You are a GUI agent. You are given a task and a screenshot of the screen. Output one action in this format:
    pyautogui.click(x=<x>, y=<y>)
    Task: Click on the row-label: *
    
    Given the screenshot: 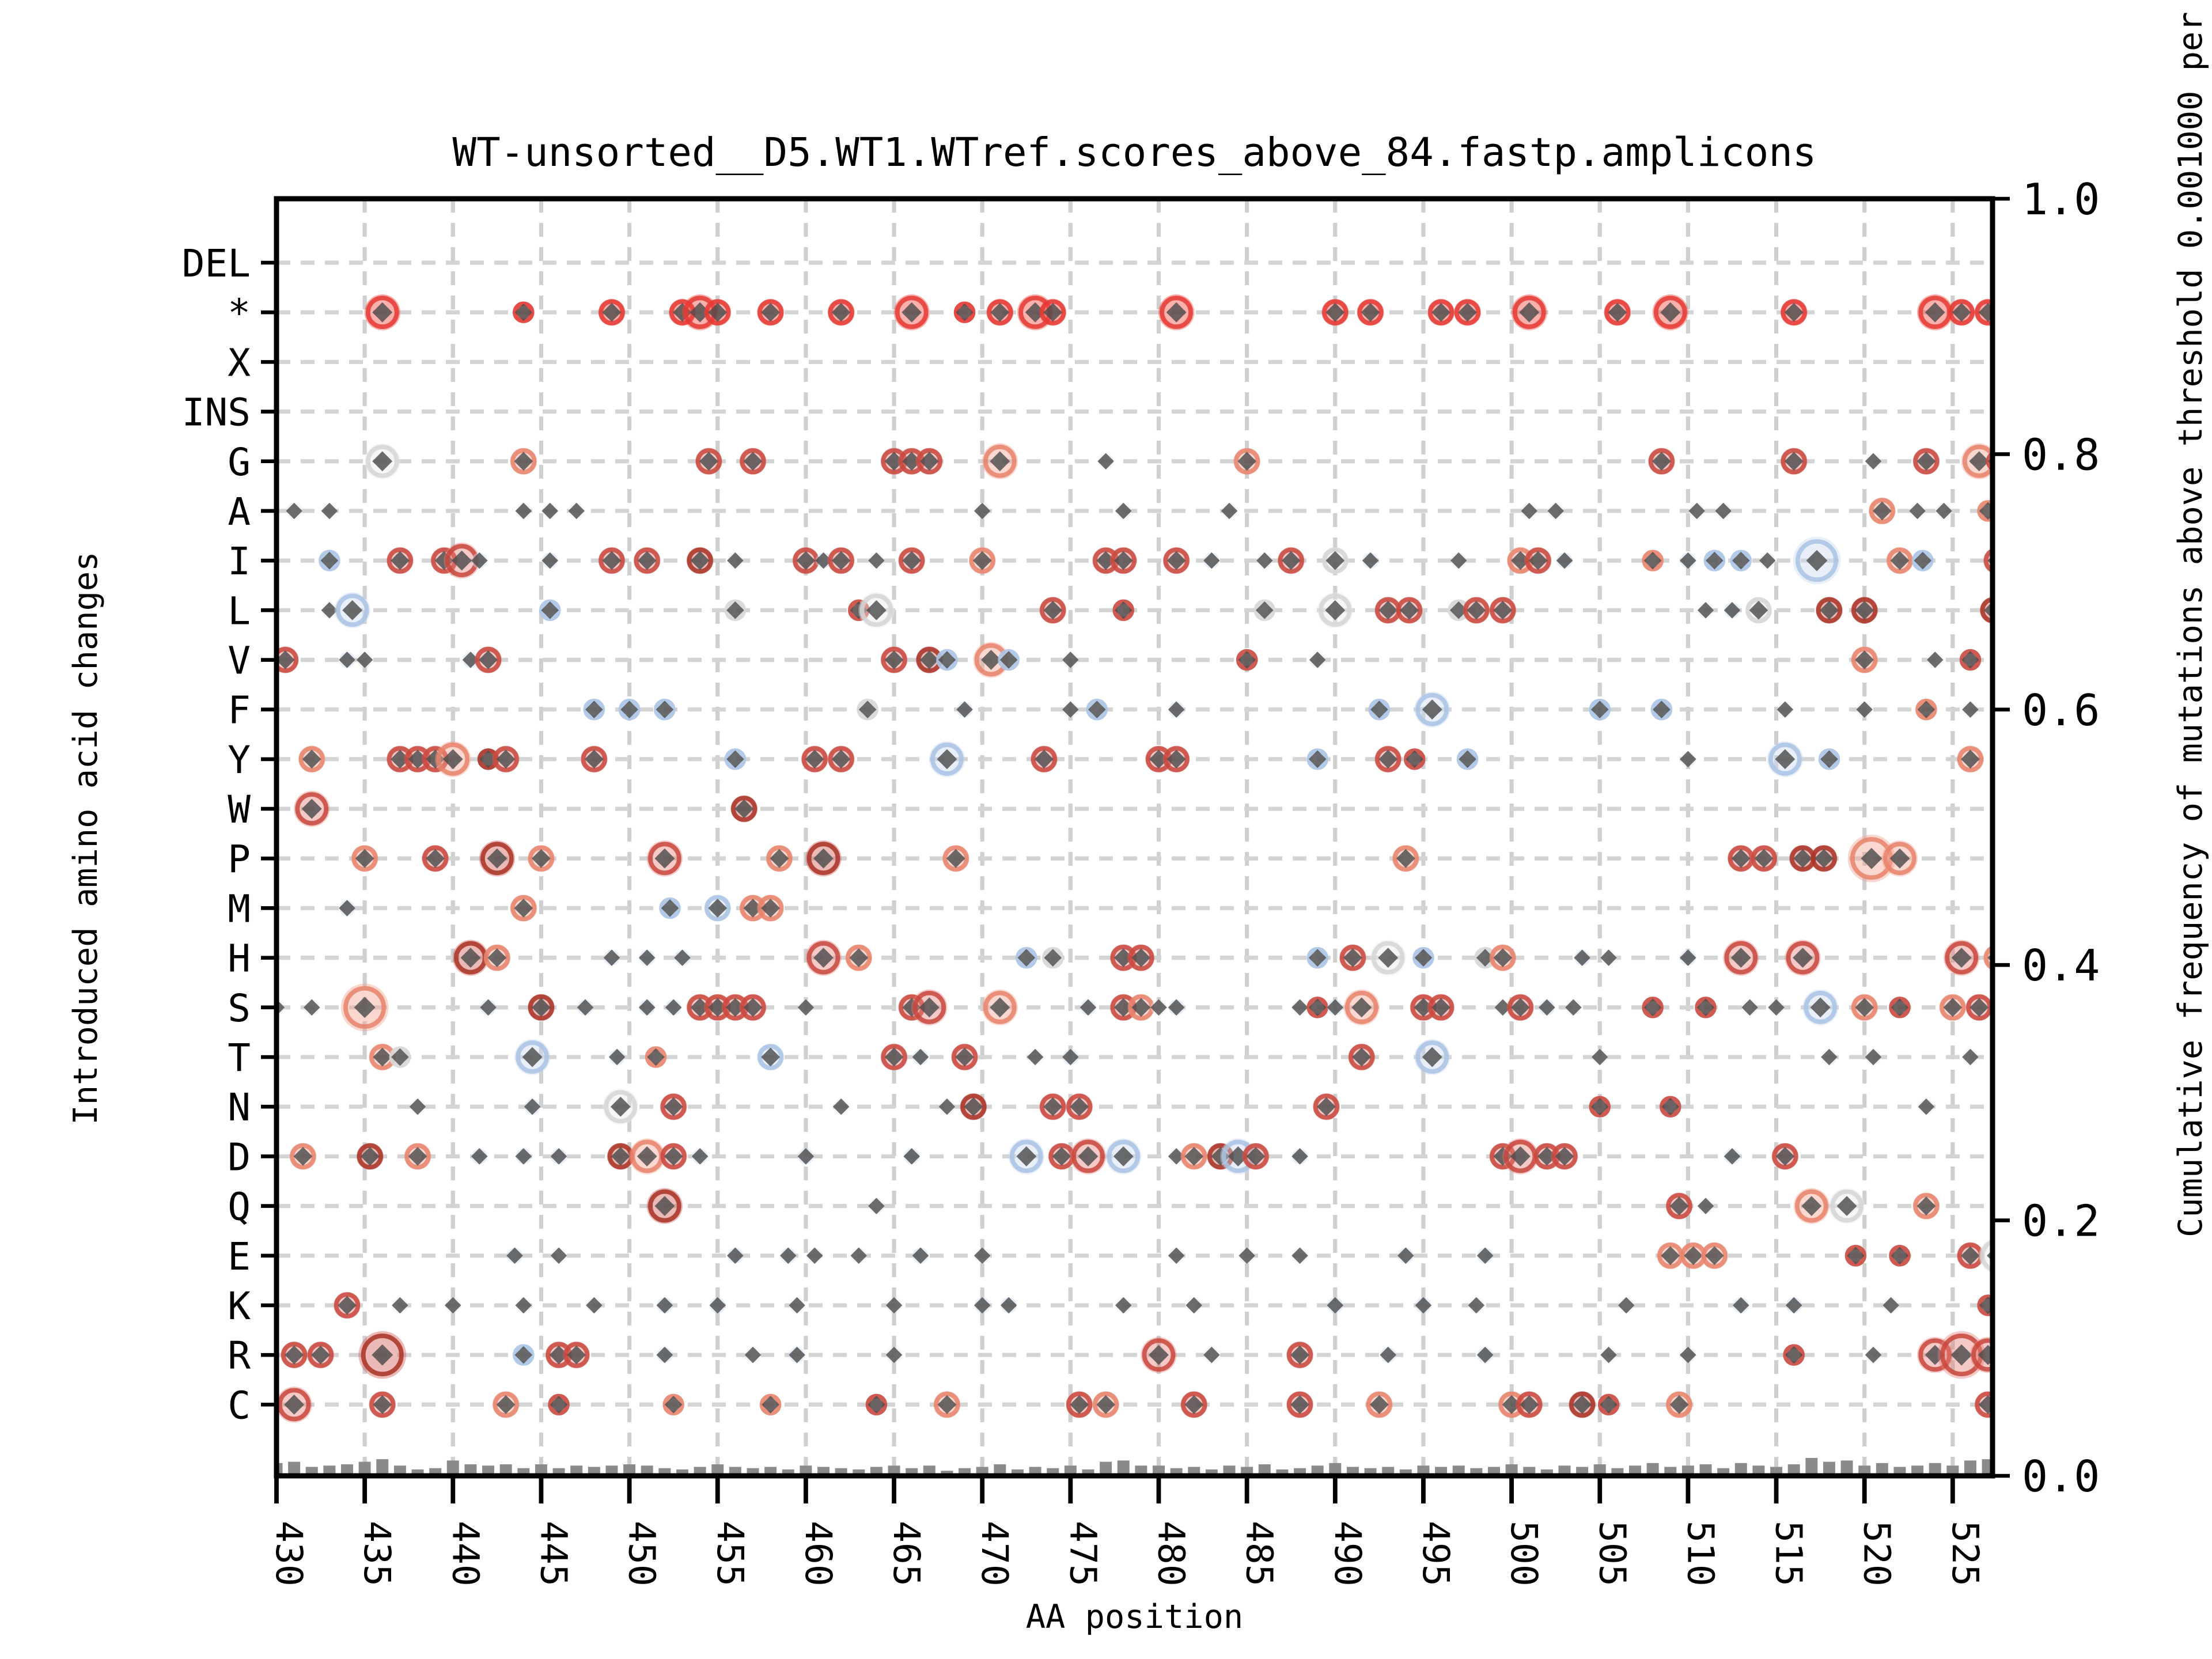 What is the action you would take?
    pyautogui.click(x=239, y=313)
    